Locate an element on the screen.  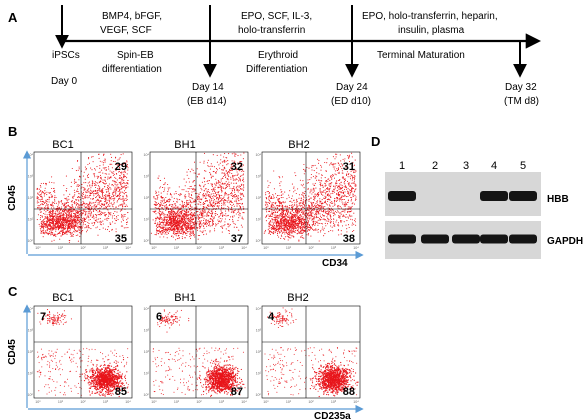
quad-lower-right: 37 is located at coordinates (237, 239).